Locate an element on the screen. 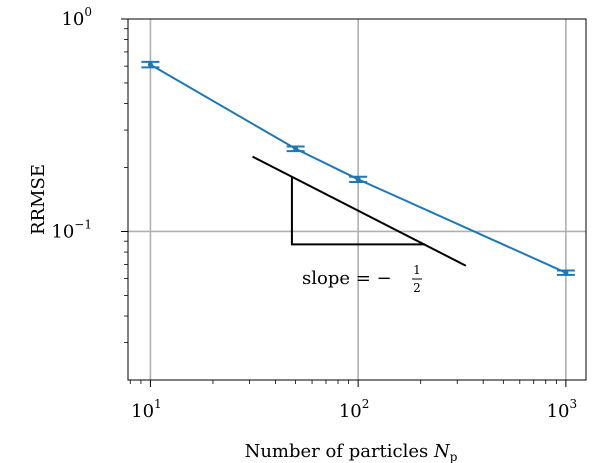 The width and height of the screenshot is (592, 463). y-tick-label: 10⁻¹ is located at coordinates (71, 229).